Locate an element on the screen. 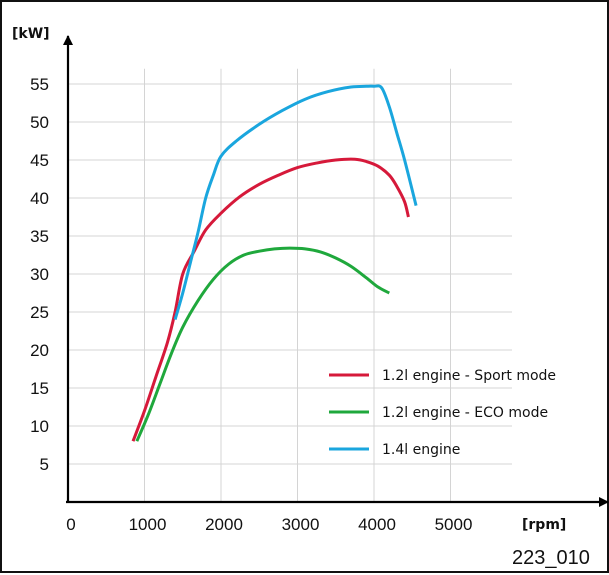 The height and width of the screenshot is (575, 609). x-tick-label: 3000 is located at coordinates (301, 524).